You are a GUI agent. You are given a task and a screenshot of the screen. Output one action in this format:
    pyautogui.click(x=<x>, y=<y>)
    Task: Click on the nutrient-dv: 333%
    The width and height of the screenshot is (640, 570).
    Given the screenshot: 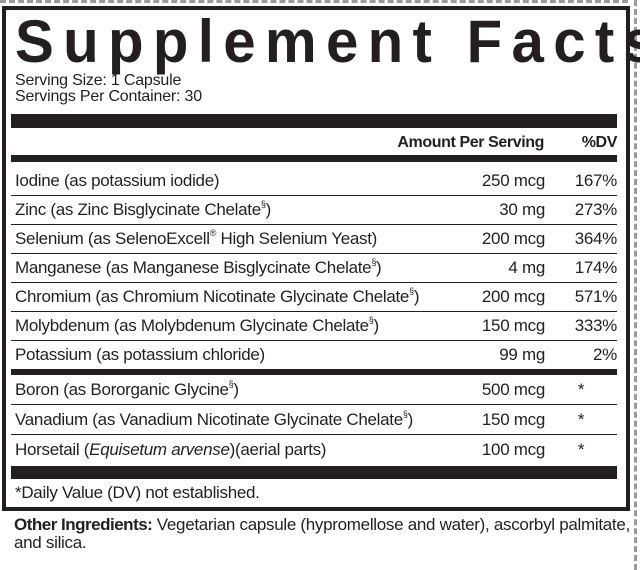 What is the action you would take?
    pyautogui.click(x=596, y=325)
    